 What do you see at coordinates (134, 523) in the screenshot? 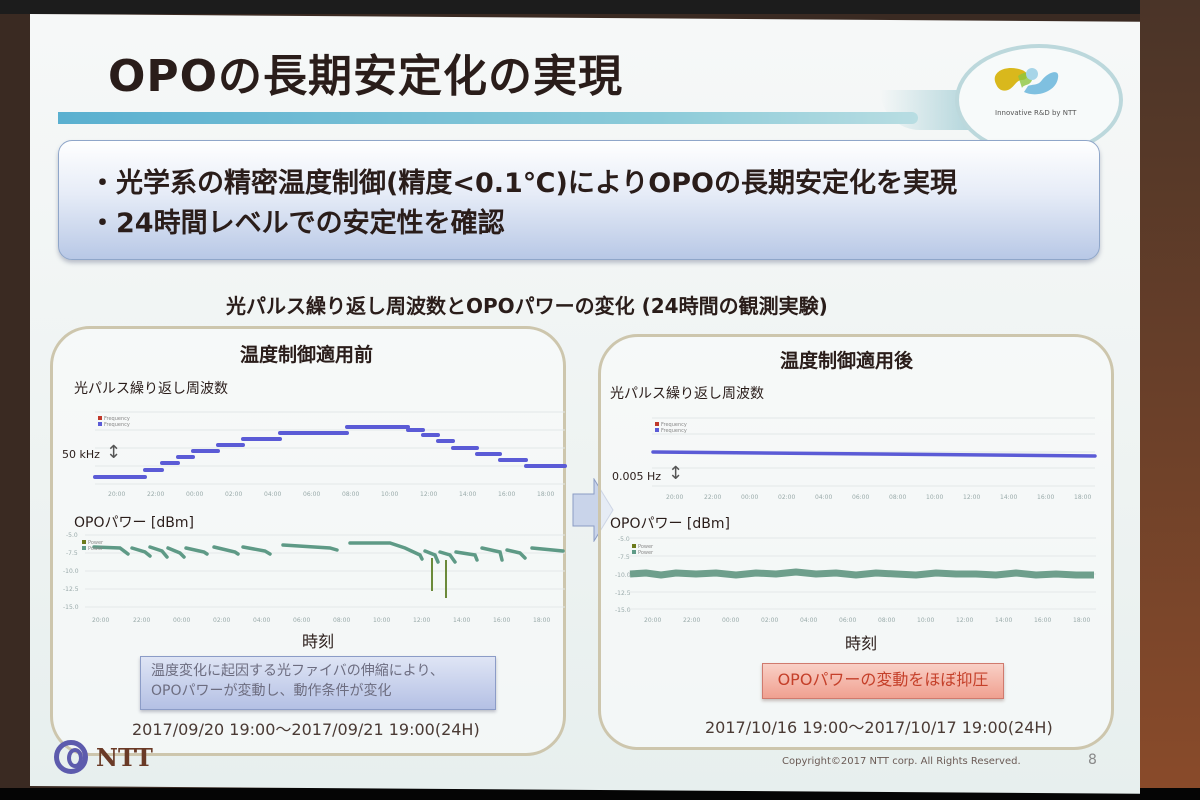
I see `power-chart-title-before: OPOパワー [dBm]` at bounding box center [134, 523].